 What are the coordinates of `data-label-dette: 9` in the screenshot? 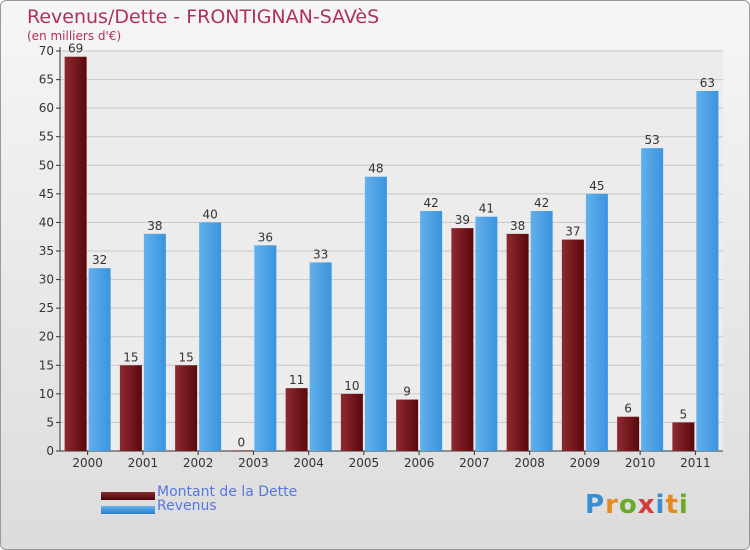 It's located at (407, 392).